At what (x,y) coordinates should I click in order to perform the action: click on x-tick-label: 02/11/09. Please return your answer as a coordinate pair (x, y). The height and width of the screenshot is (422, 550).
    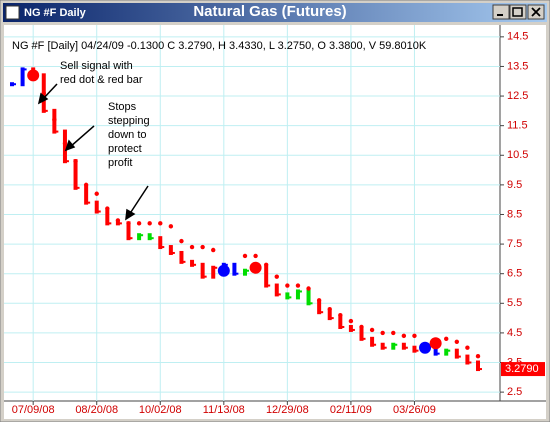
    Looking at the image, I should click on (351, 410).